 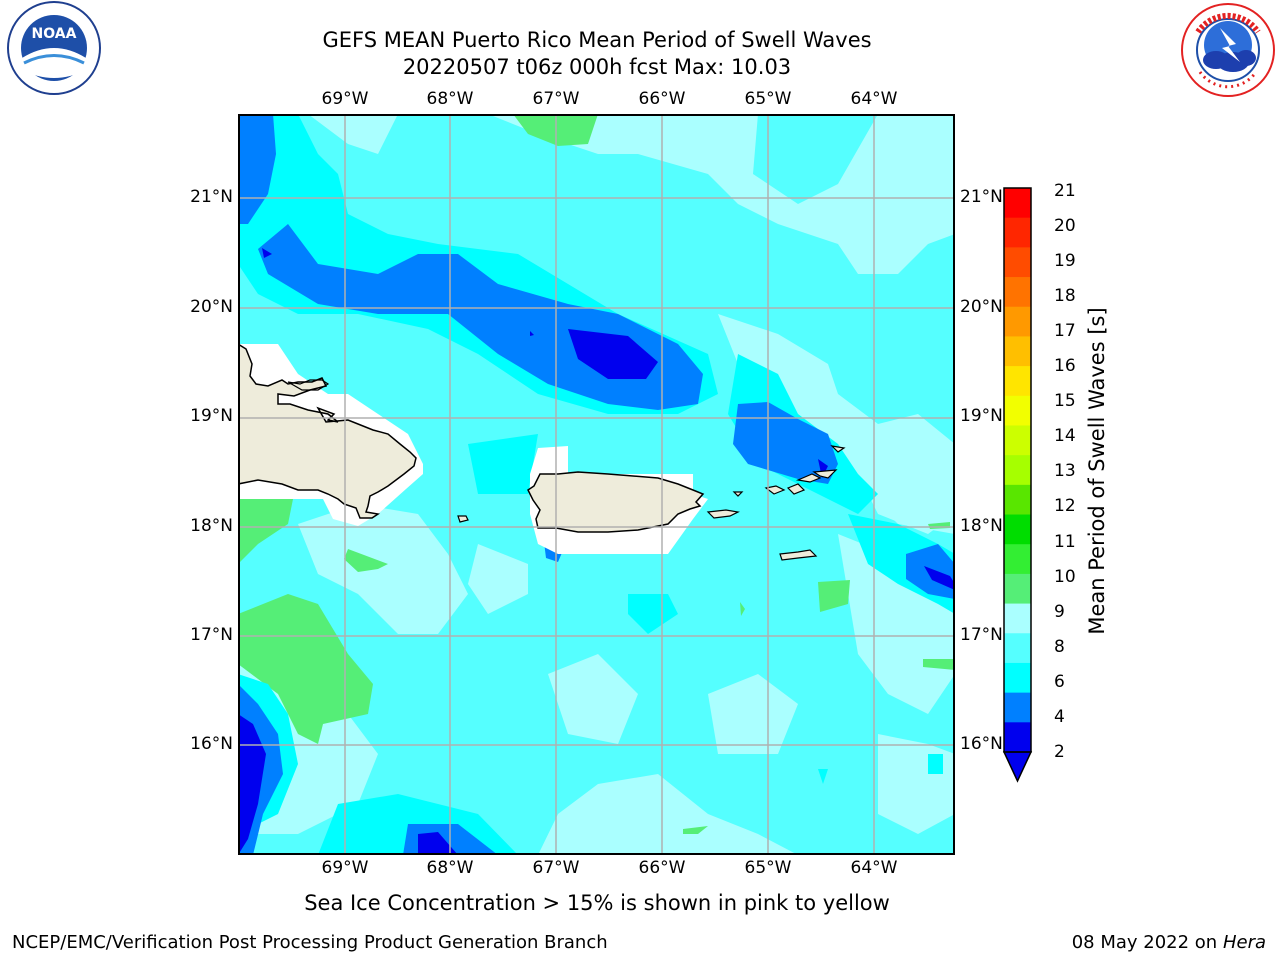 What do you see at coordinates (1065, 296) in the screenshot?
I see `colorbar-tick: 18` at bounding box center [1065, 296].